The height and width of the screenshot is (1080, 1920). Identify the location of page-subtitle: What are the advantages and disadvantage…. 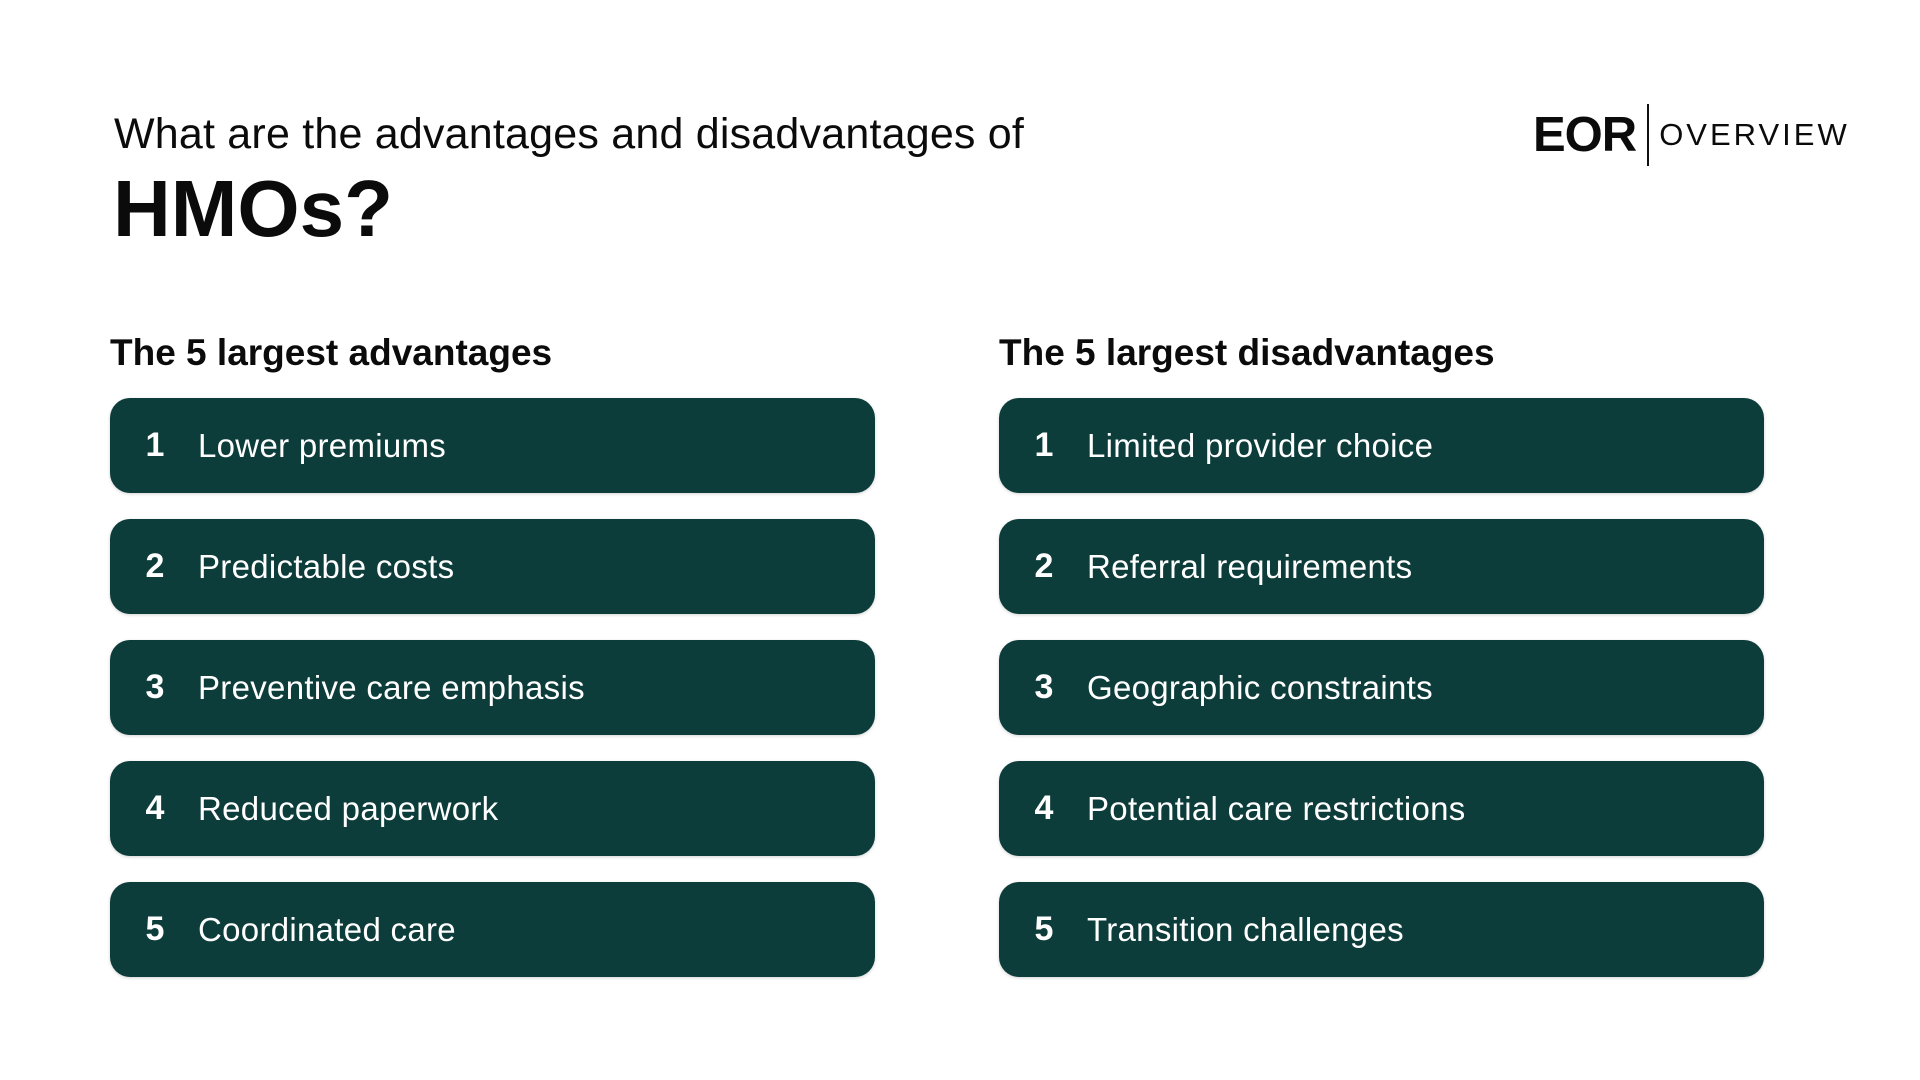
(569, 134).